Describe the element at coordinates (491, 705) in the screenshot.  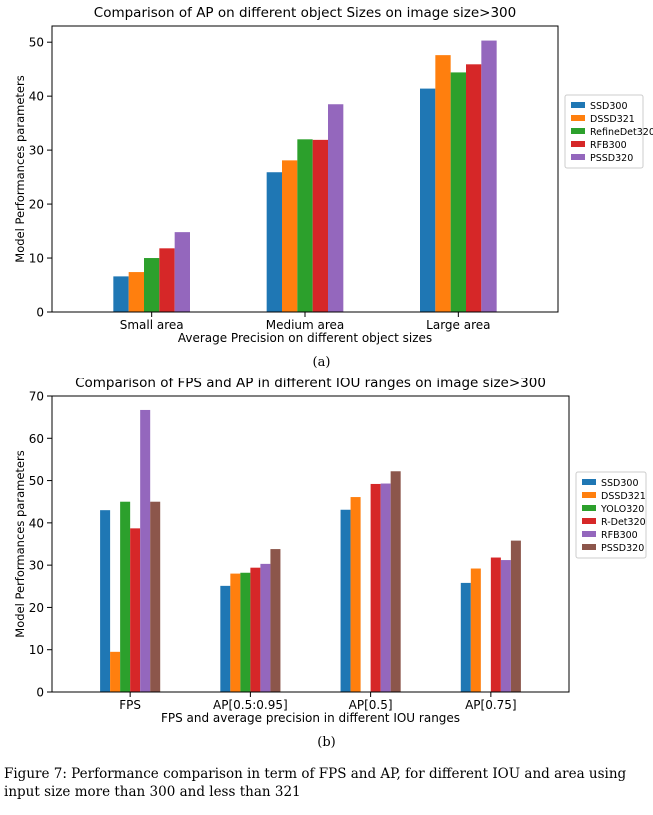
I see `x-tick-label: AP[0.75]` at that location.